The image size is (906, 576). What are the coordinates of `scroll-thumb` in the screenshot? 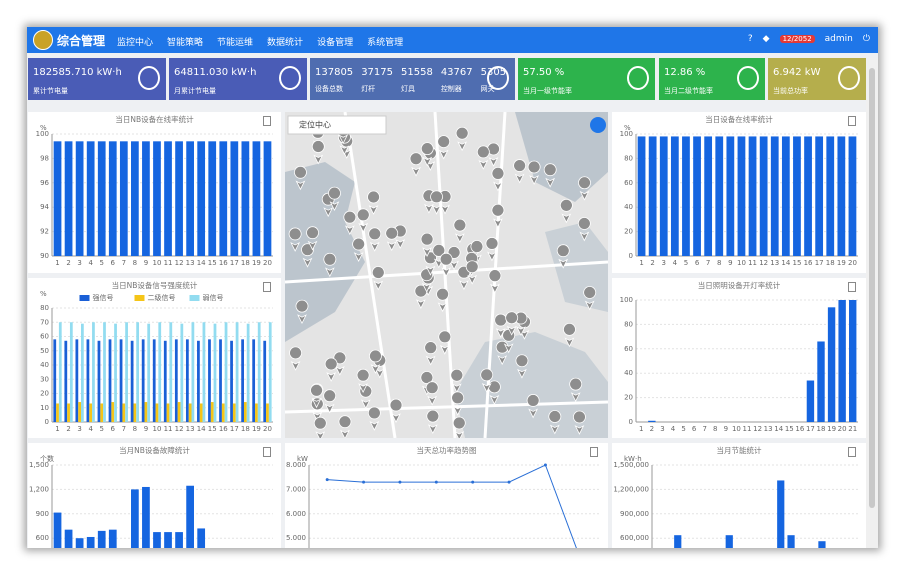 It's located at (872, 288).